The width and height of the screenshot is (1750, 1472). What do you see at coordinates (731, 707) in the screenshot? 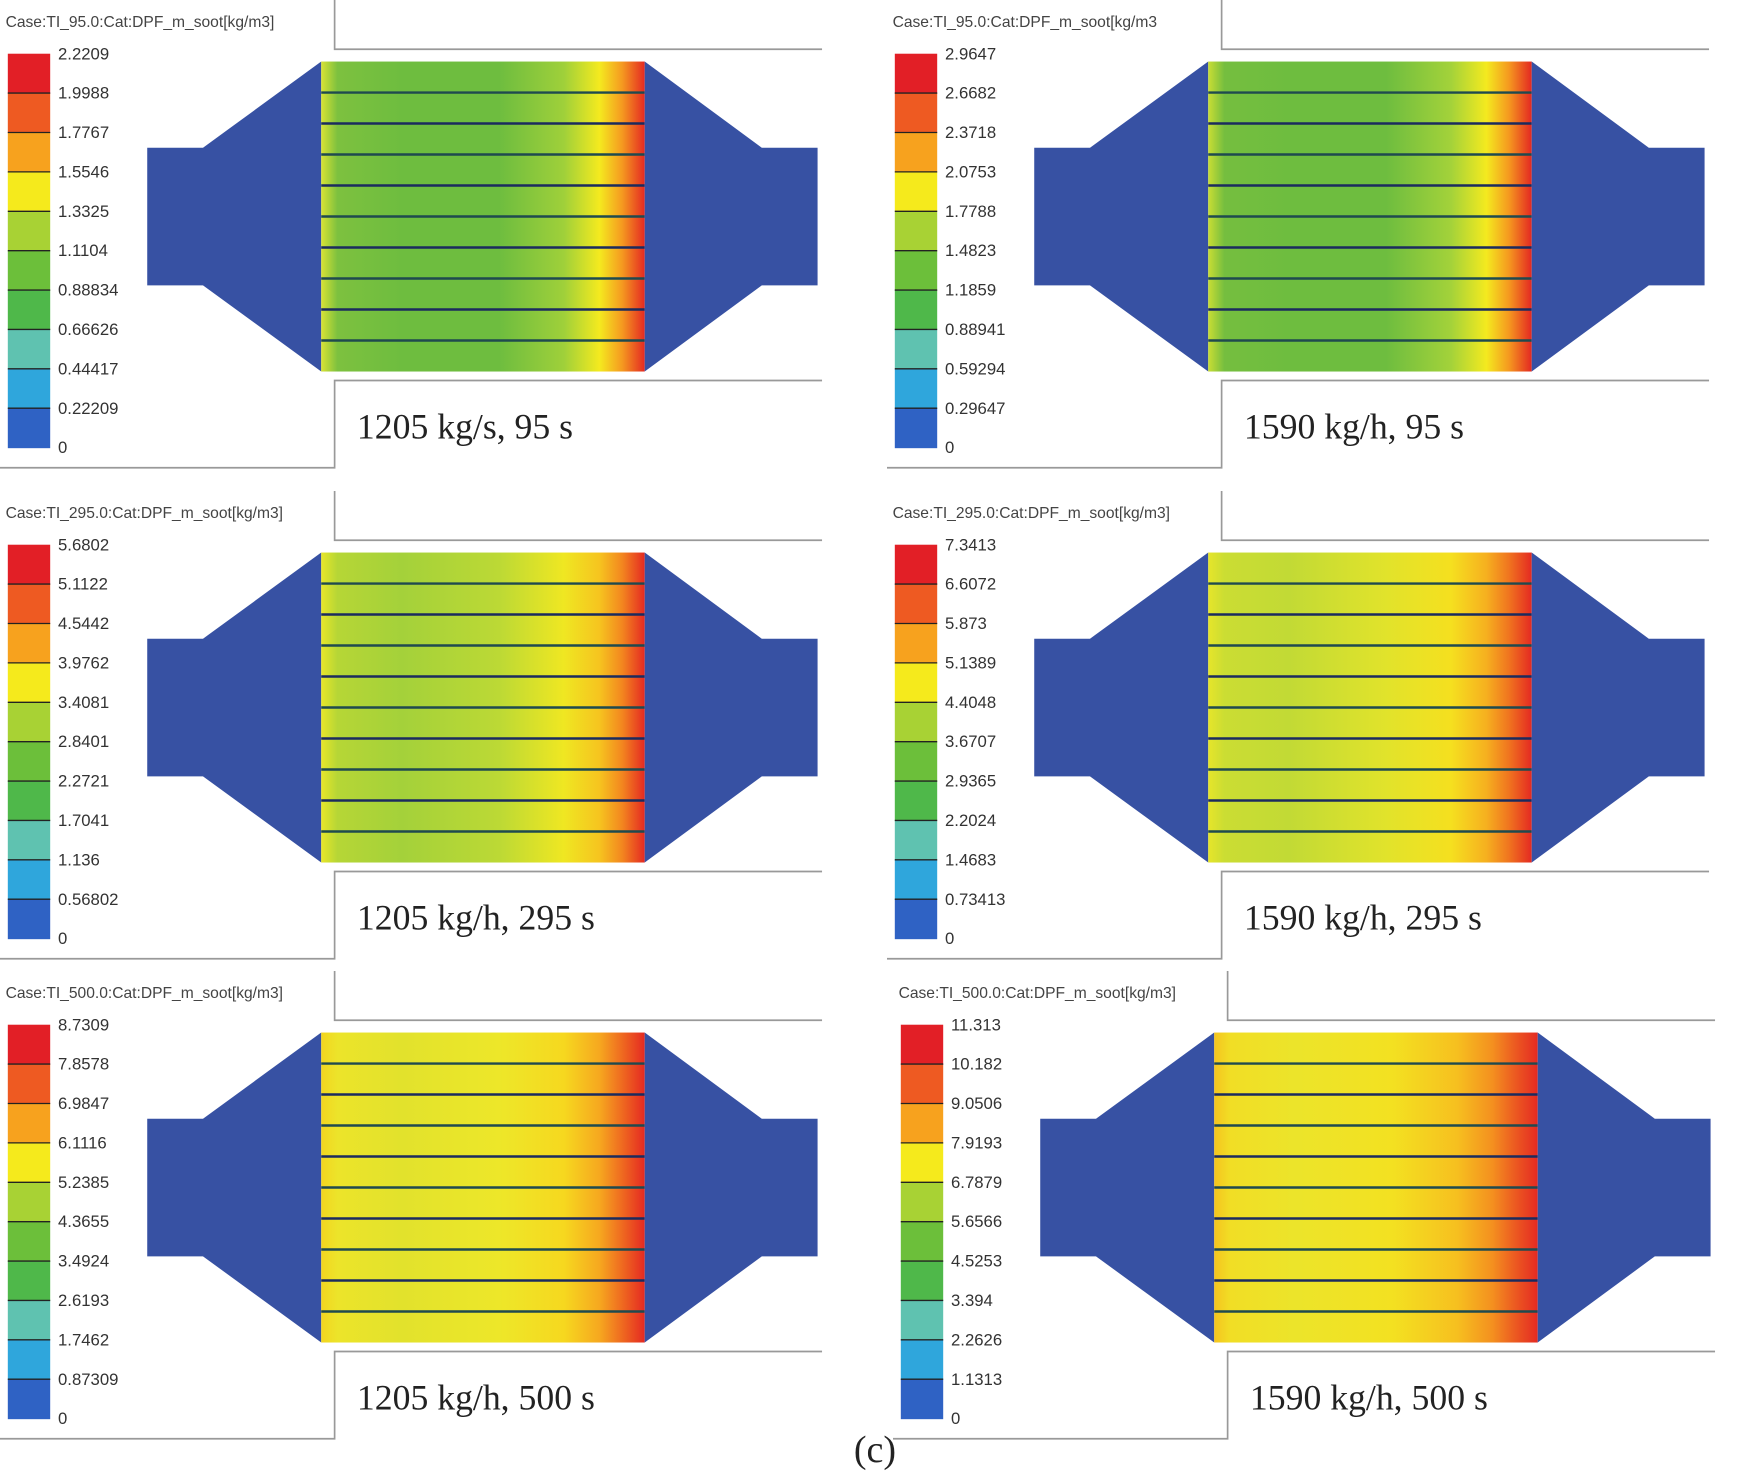
I see `outlet-cone` at bounding box center [731, 707].